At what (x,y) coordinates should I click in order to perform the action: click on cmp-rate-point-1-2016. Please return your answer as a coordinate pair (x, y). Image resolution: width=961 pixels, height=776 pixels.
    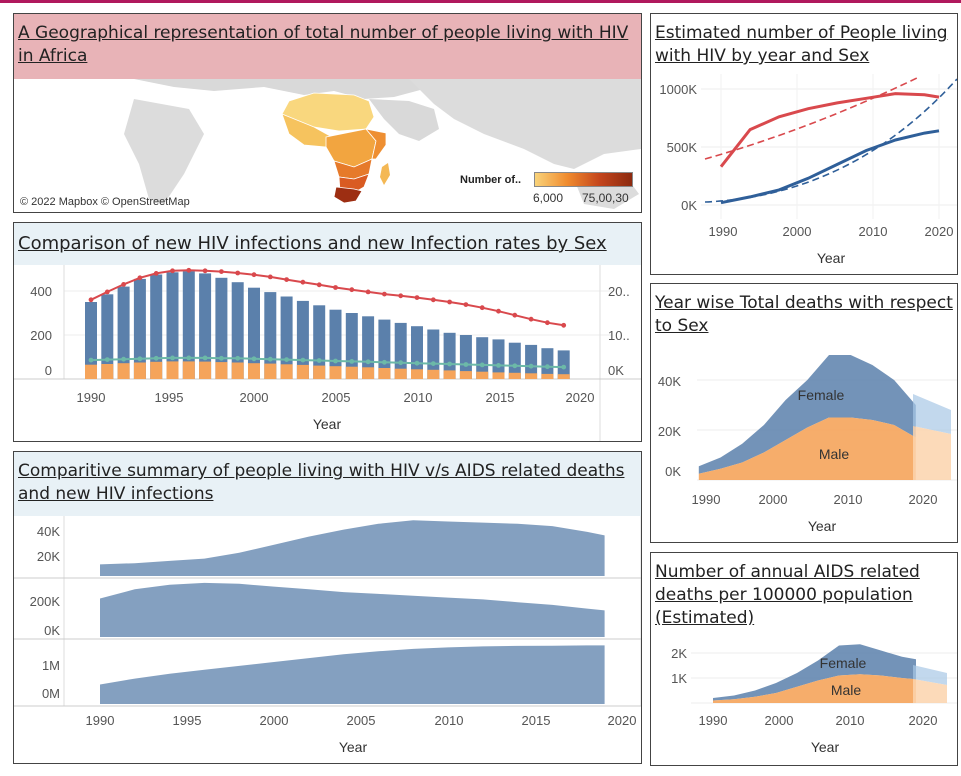
    Looking at the image, I should click on (515, 366).